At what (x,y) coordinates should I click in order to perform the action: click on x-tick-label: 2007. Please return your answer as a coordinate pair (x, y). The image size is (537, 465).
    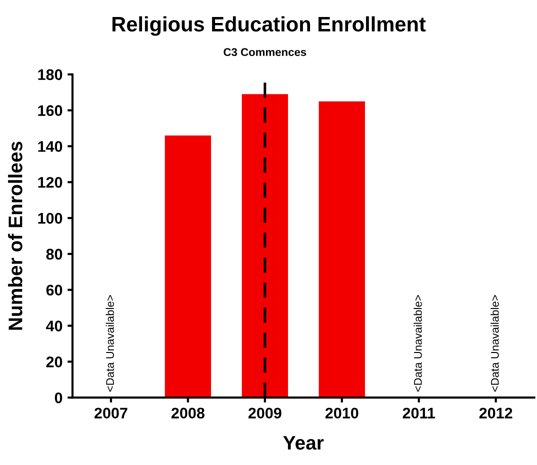
    Looking at the image, I should click on (111, 413).